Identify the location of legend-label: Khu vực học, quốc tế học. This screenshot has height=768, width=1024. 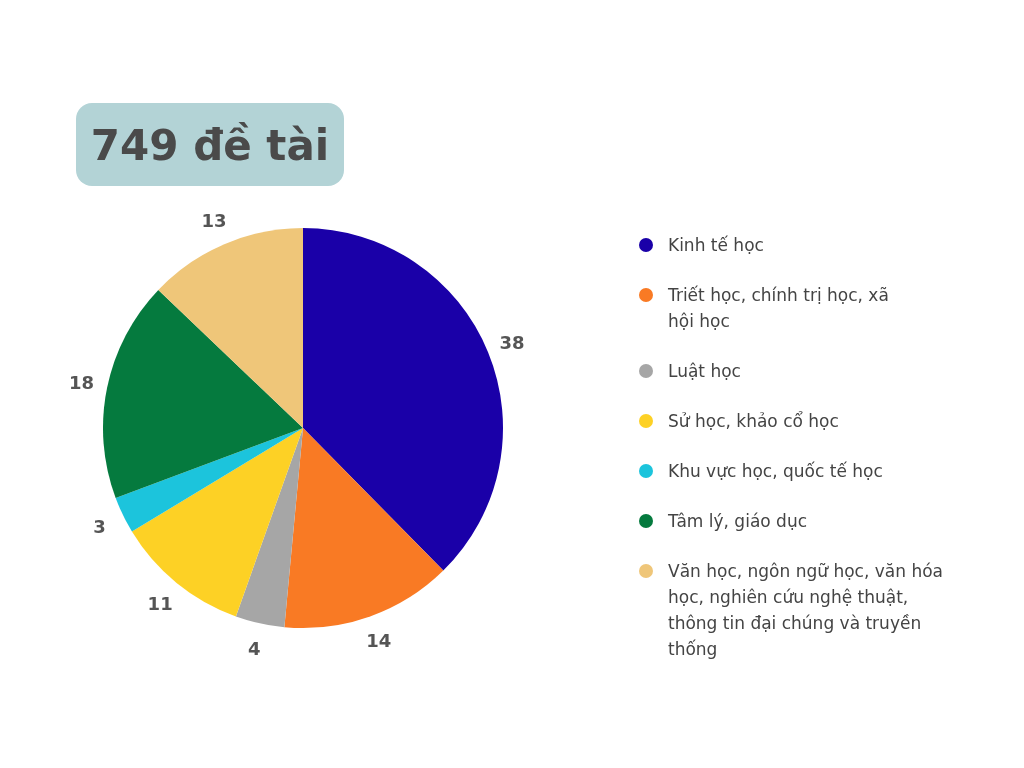
(775, 471).